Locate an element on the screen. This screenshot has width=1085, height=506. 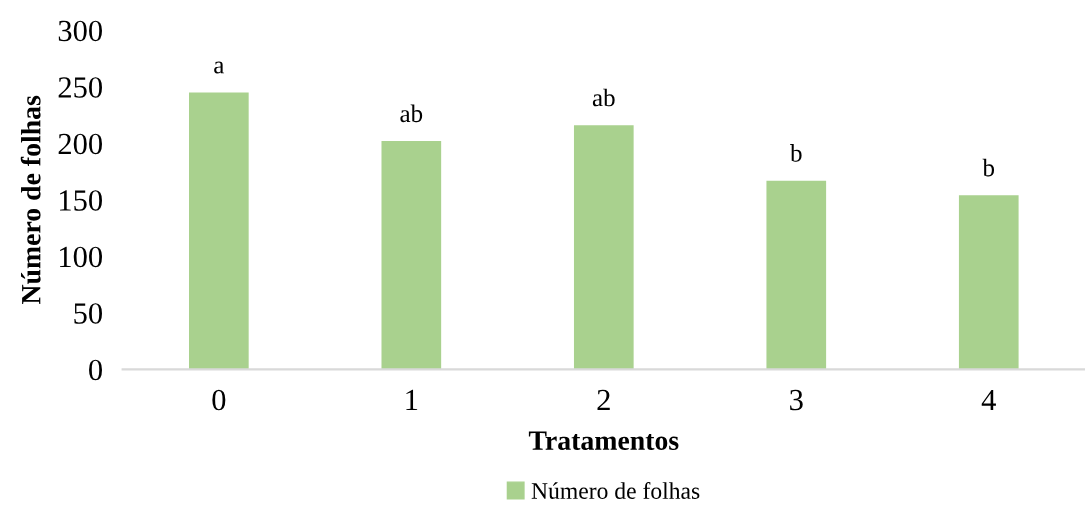
y-axis-title: Número de folhas is located at coordinates (30, 200).